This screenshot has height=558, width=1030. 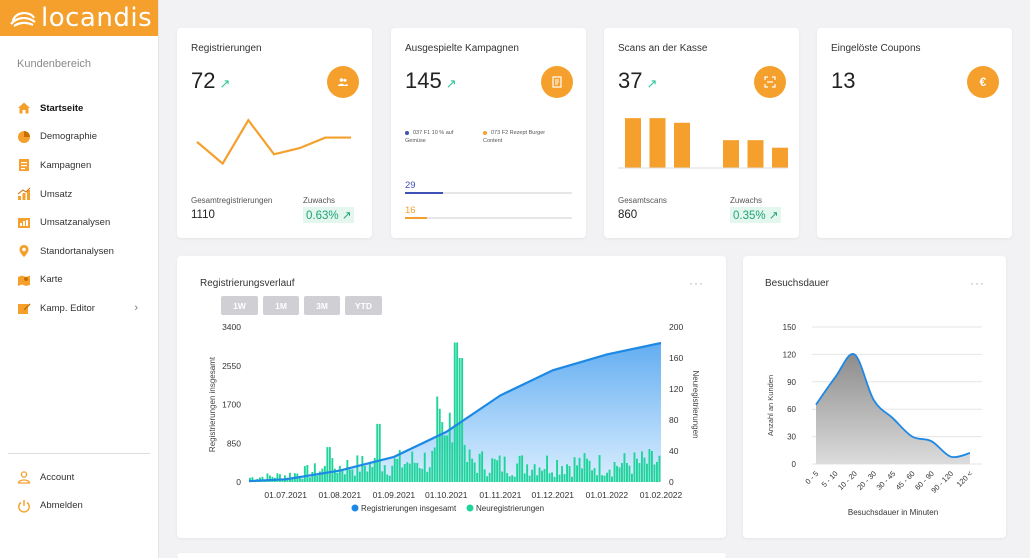 What do you see at coordinates (79, 222) in the screenshot?
I see `sidebar-item-umsatzanalysen: Umsatzanalysen` at bounding box center [79, 222].